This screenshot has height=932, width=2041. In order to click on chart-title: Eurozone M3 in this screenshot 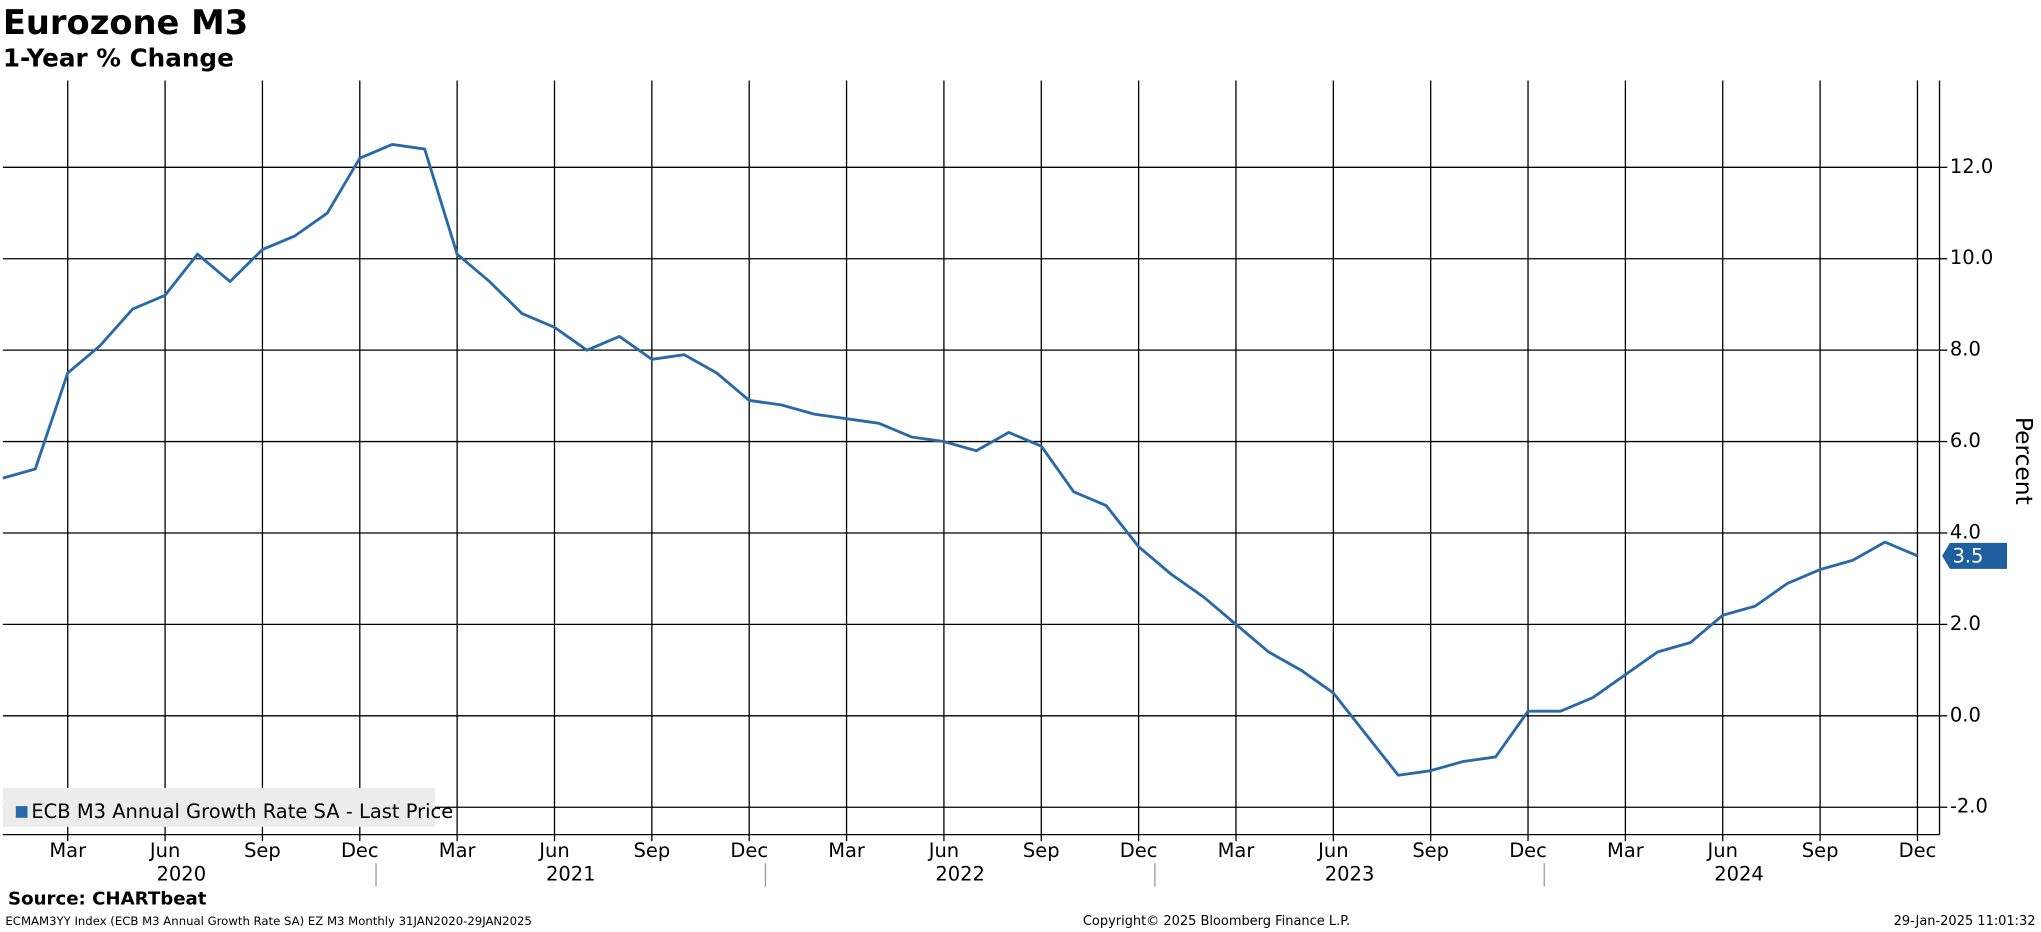, I will do `click(125, 22)`.